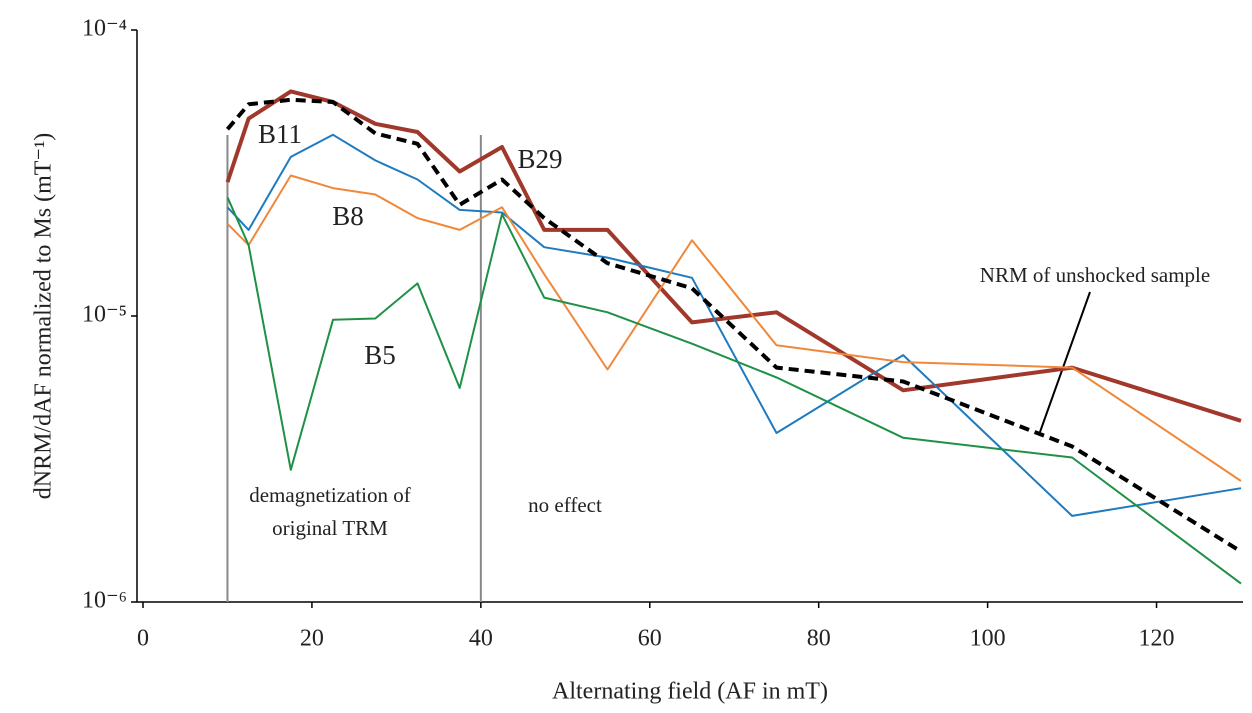  I want to click on annotation: demagnetization of, so click(330, 495).